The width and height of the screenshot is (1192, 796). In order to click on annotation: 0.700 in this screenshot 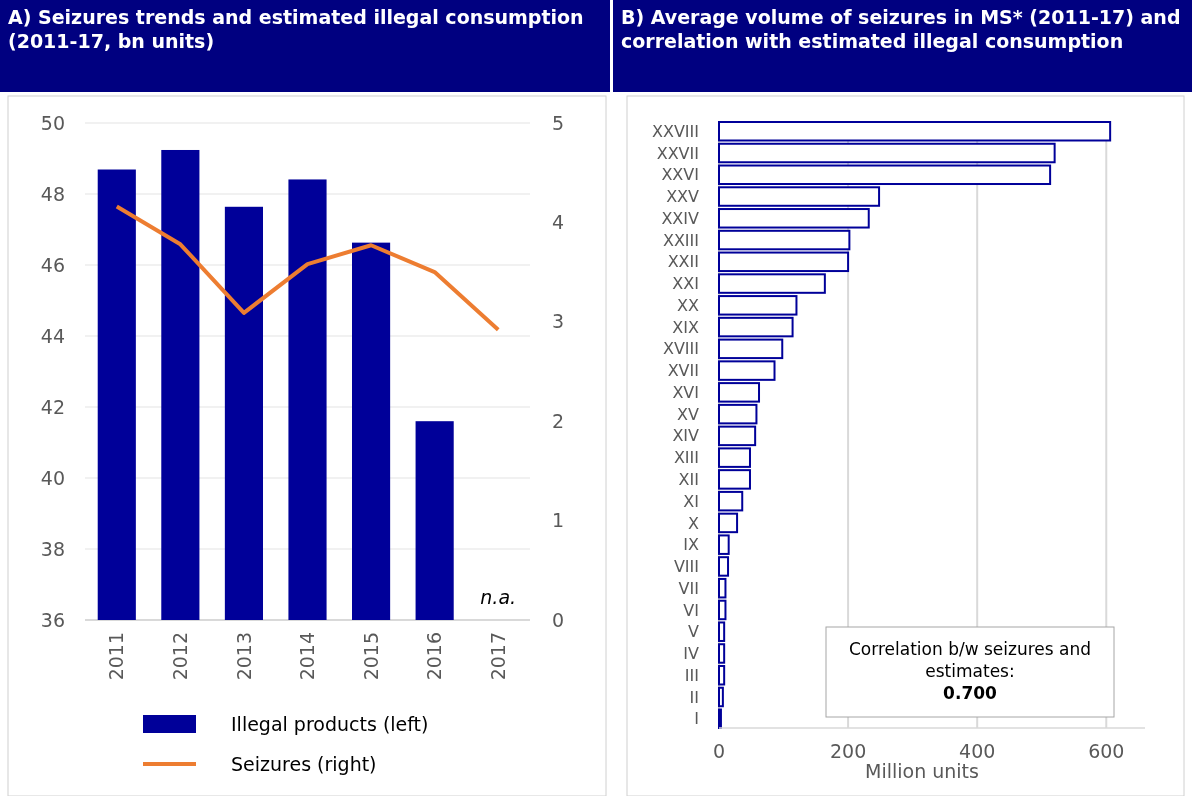, I will do `click(970, 693)`.